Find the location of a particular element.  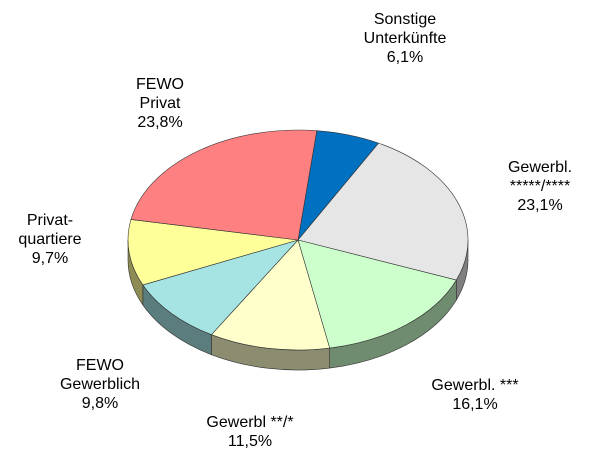

category-label: Gewerbl. *****/**** is located at coordinates (540, 177).